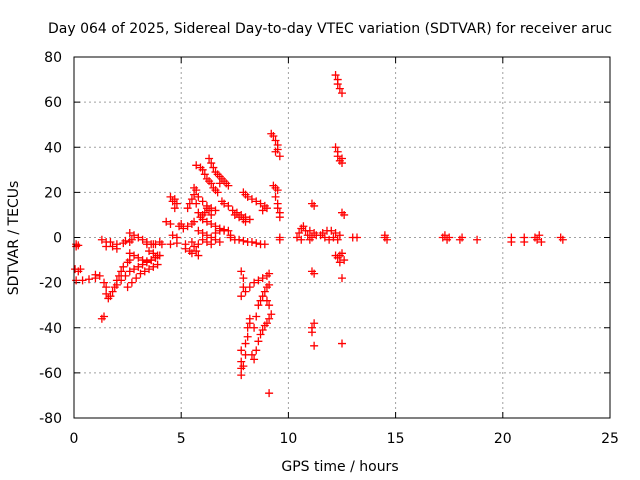 The image size is (640, 480). I want to click on y-tick-labels: -80 -60 -40 -20 0 20 40 60 80, so click(50, 238).